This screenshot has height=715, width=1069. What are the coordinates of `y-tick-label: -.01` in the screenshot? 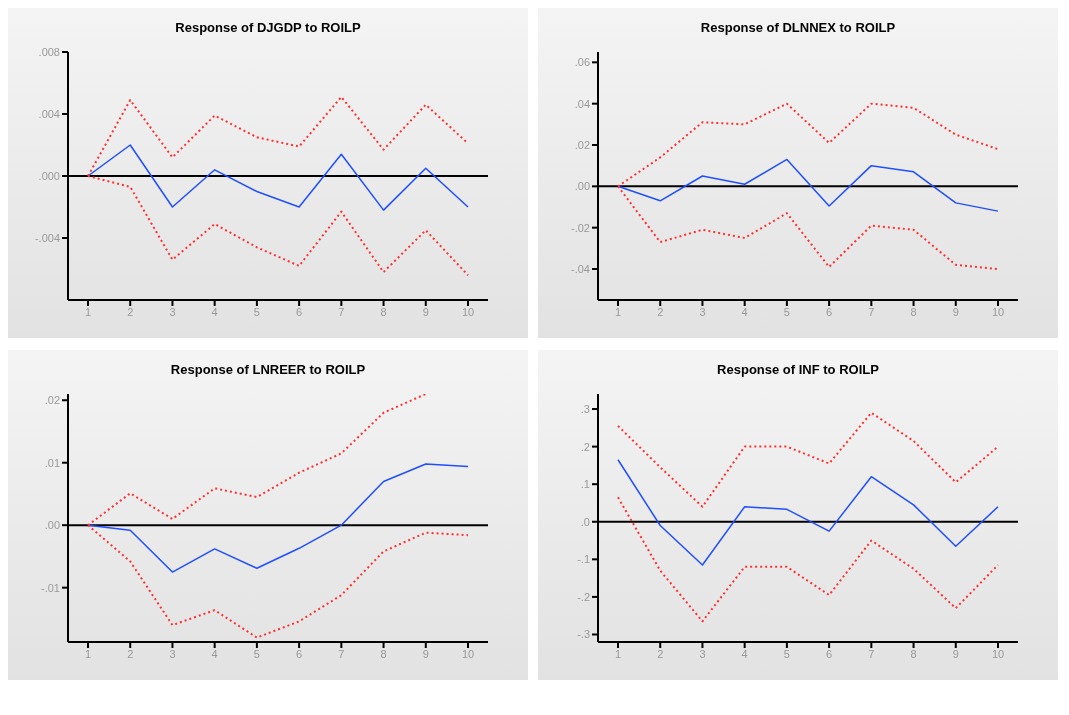 It's located at (50, 587).